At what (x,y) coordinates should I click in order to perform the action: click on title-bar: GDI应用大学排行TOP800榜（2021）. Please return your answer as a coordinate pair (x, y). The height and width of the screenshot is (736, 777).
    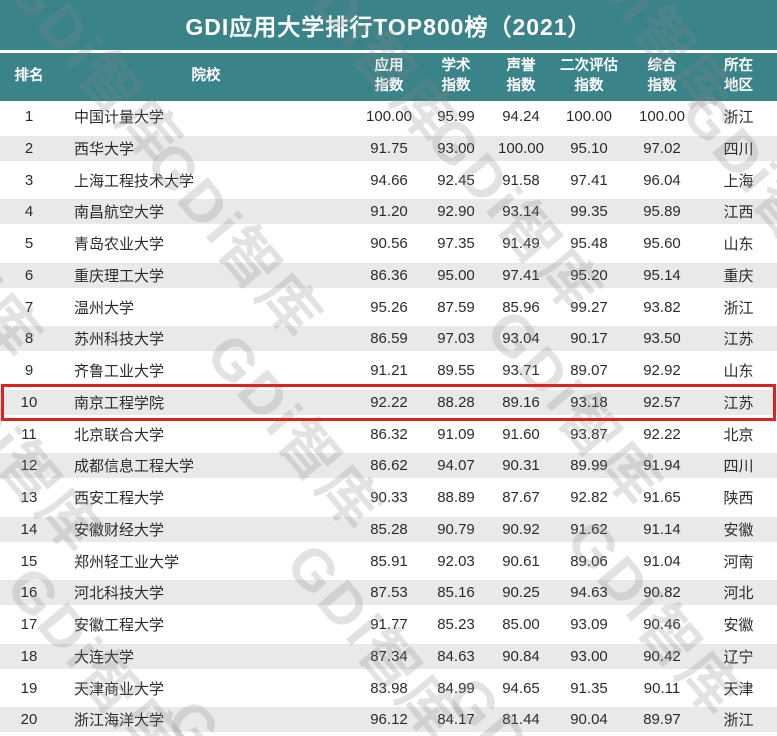
    Looking at the image, I should click on (388, 26).